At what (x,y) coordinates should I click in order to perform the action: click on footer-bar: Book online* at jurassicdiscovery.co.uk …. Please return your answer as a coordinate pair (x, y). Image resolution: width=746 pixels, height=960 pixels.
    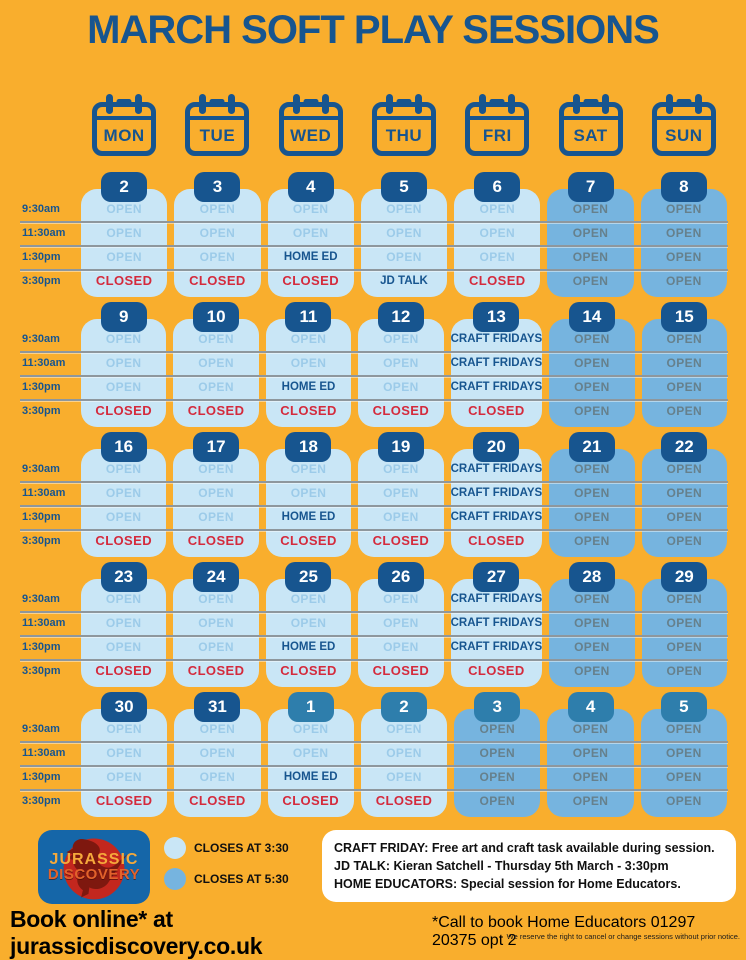
    Looking at the image, I should click on (373, 933).